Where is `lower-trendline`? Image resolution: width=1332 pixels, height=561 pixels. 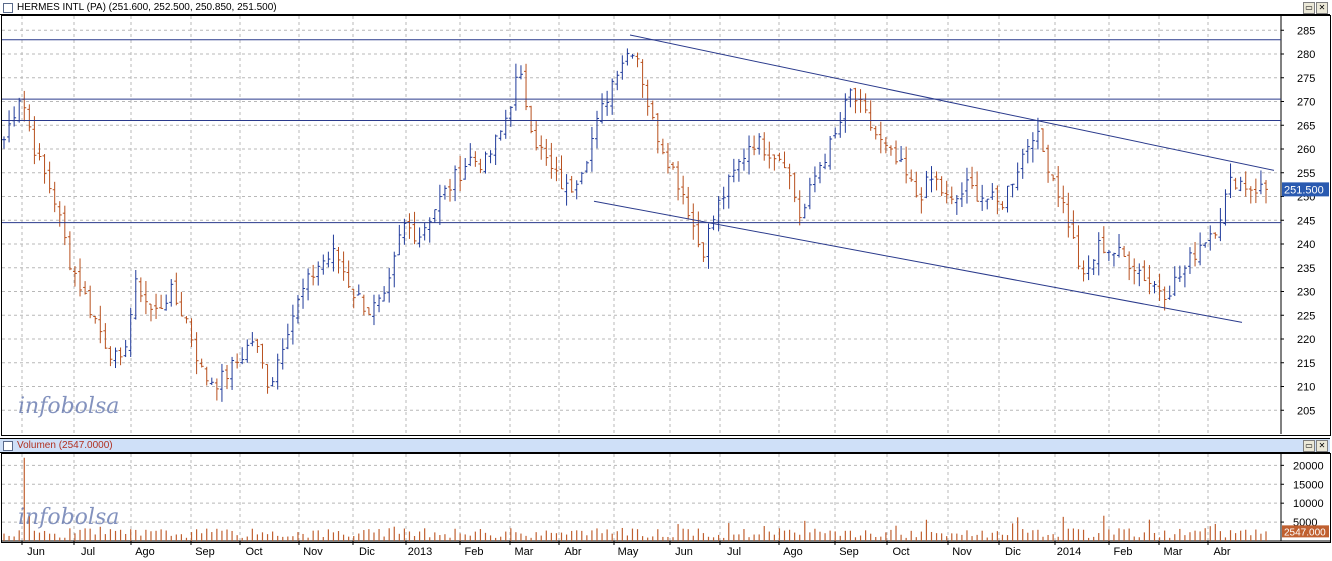 lower-trendline is located at coordinates (918, 261).